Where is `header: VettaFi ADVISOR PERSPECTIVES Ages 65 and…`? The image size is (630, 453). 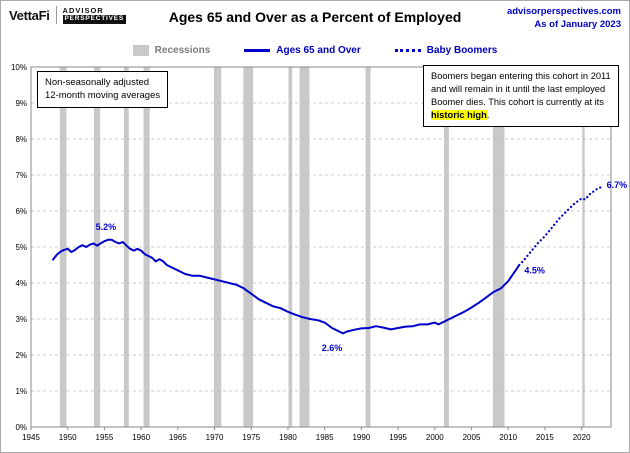 header: VettaFi ADVISOR PERSPECTIVES Ages 65 and… is located at coordinates (315, 20).